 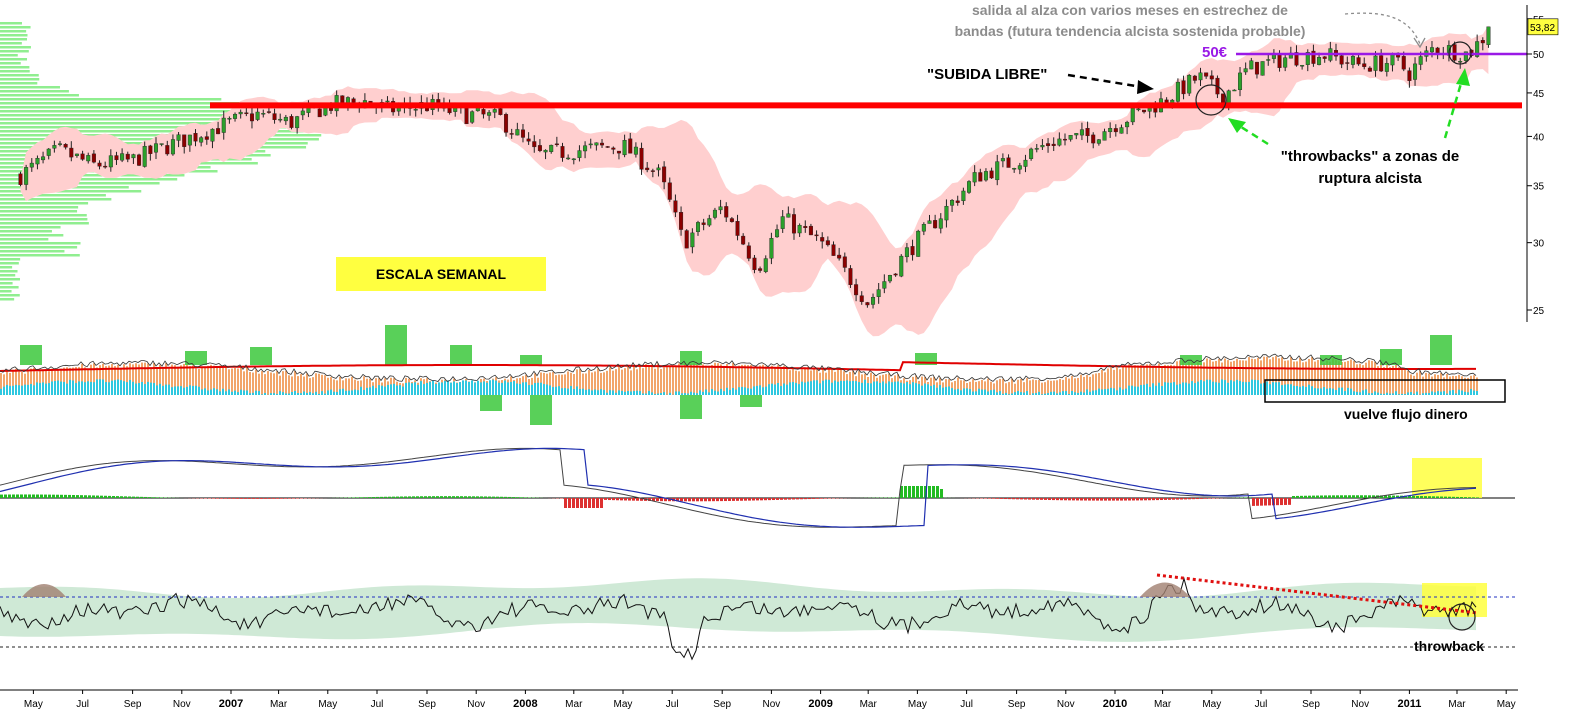 What do you see at coordinates (9, 55) in the screenshot?
I see `volume-profile-bar` at bounding box center [9, 55].